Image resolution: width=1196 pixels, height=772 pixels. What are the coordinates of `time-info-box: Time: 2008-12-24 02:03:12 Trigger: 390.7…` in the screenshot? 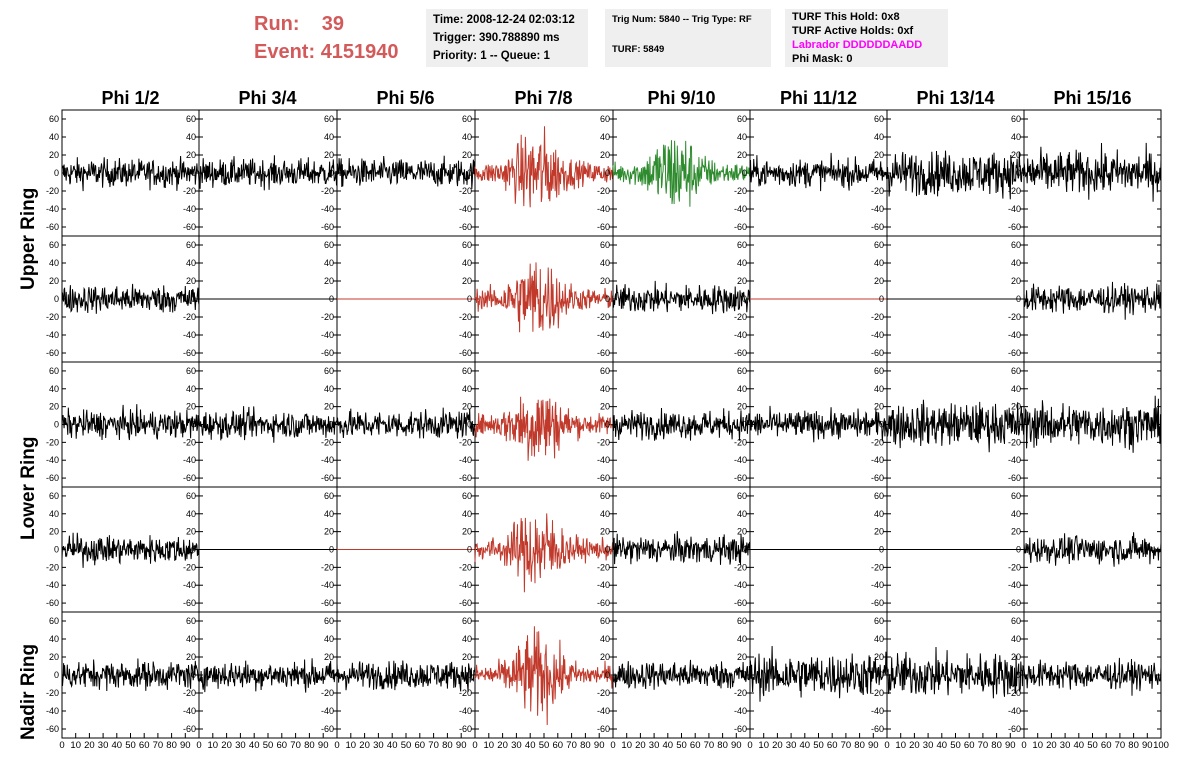 It's located at (507, 38).